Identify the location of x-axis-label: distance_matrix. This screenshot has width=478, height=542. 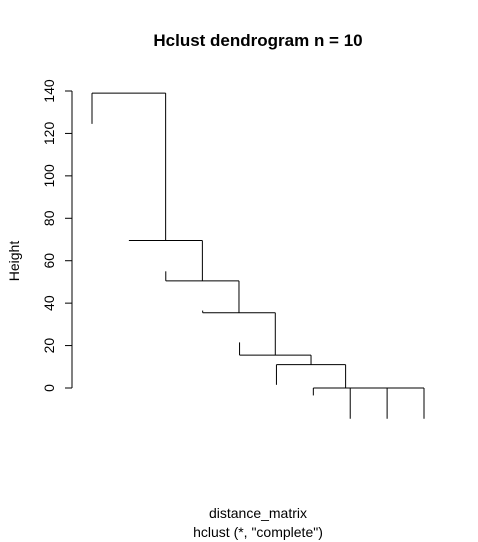
(258, 513).